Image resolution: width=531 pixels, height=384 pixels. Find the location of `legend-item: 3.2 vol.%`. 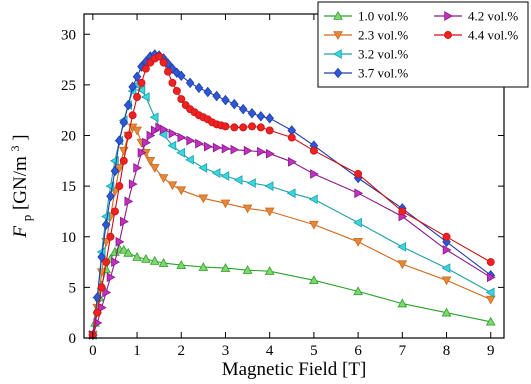

legend-item: 3.2 vol.% is located at coordinates (366, 54).